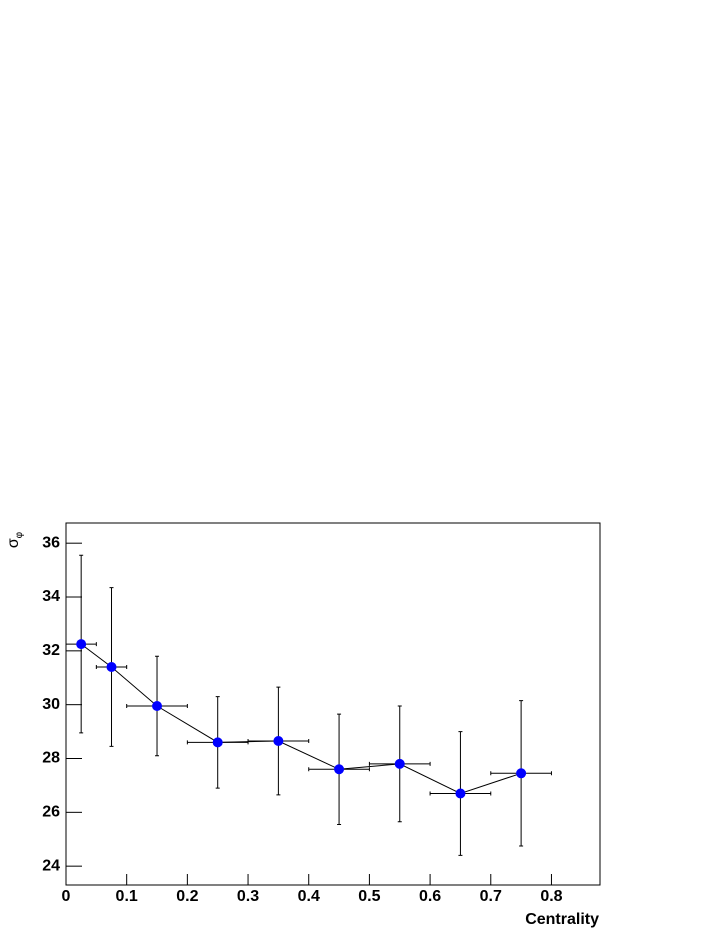  What do you see at coordinates (301, 719) in the screenshot?
I see `line` at bounding box center [301, 719].